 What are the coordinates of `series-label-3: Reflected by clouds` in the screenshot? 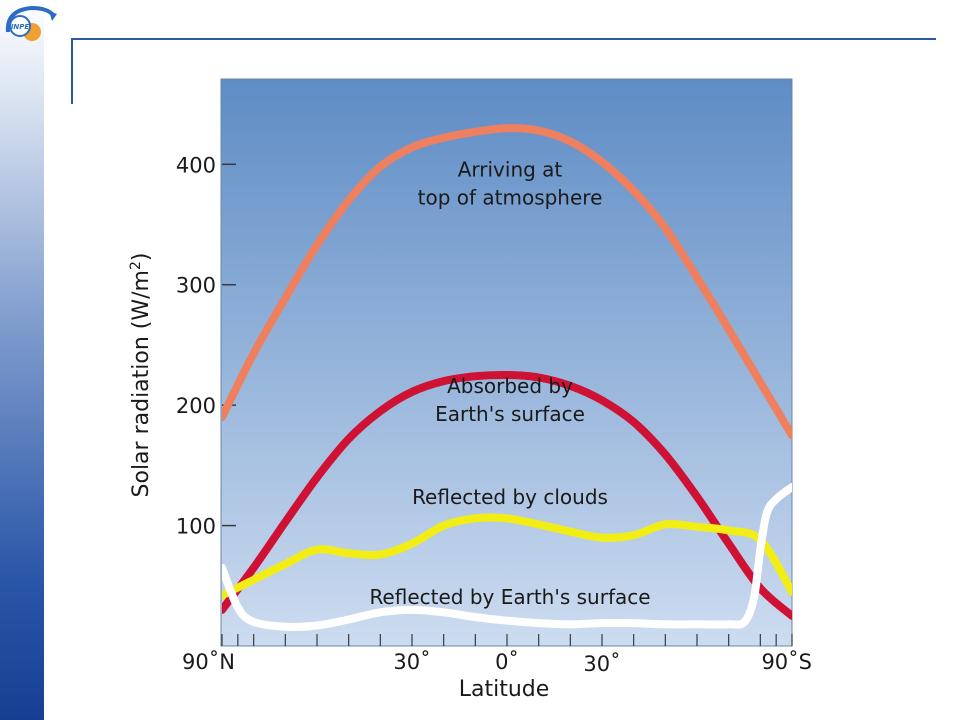 It's located at (510, 497).